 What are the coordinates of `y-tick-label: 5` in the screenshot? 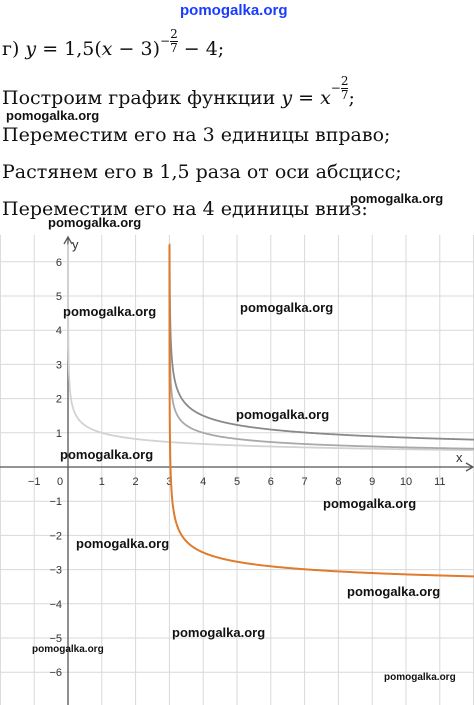 It's located at (59, 297).